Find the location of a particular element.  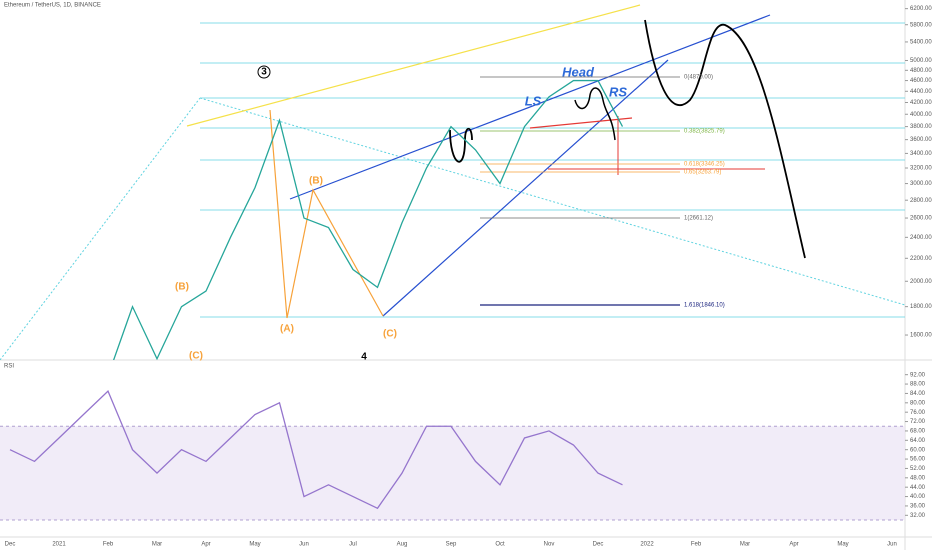

y-tick-label: 2400.00 is located at coordinates (921, 238).